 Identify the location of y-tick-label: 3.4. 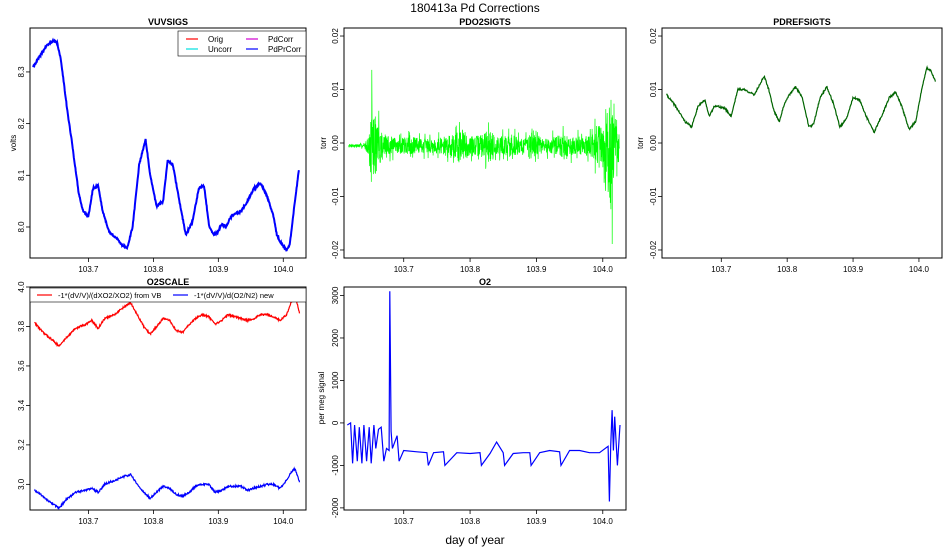
(21, 405).